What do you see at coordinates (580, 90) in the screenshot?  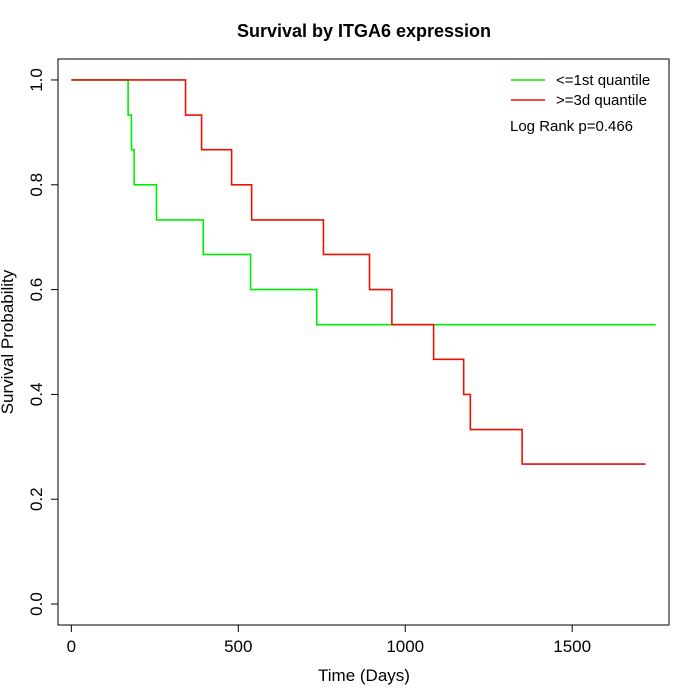 I see `legend: <=1st quantile >=3d quantile` at bounding box center [580, 90].